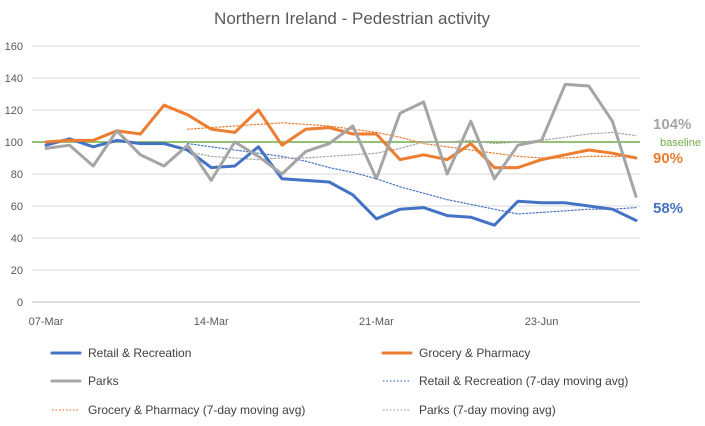 This screenshot has width=705, height=426. What do you see at coordinates (376, 322) in the screenshot?
I see `x-tick-label: 21-Mar` at bounding box center [376, 322].